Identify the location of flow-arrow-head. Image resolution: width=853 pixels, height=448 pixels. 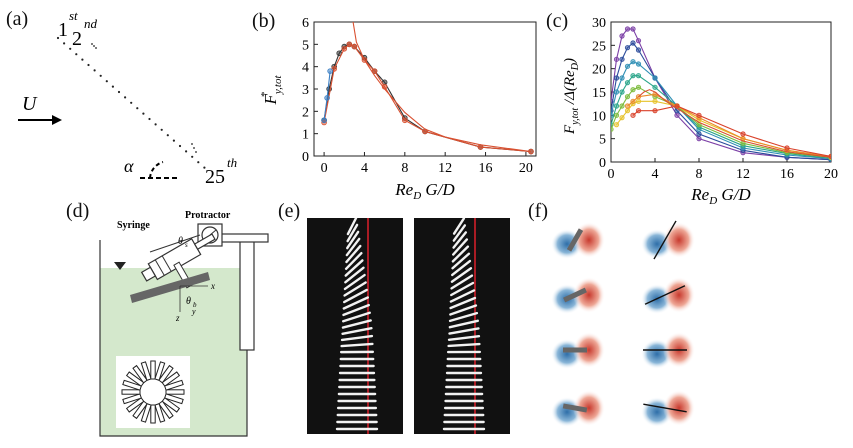
(57, 120).